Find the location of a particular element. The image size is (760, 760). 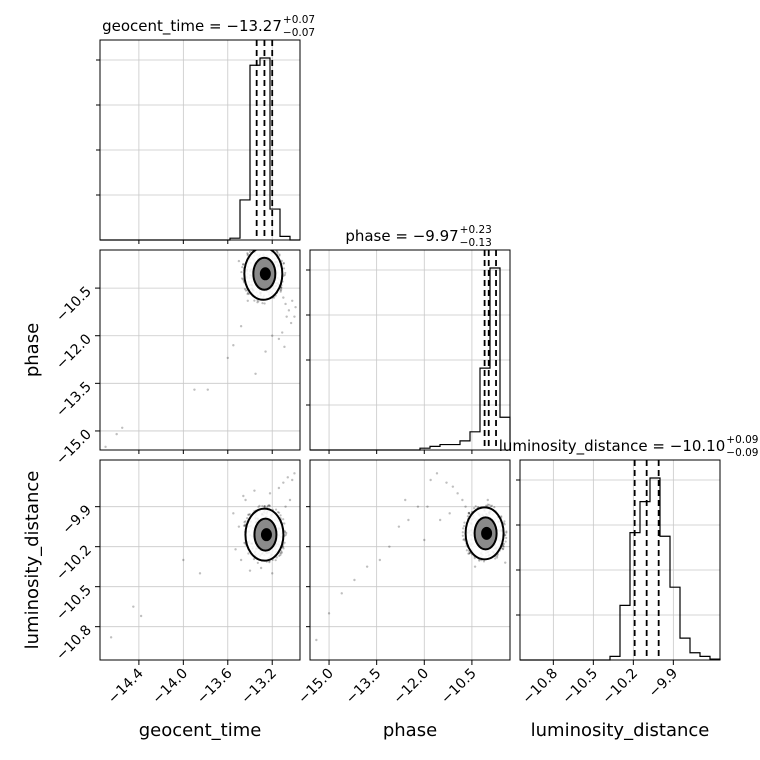

title-sup: +0.23 is located at coordinates (476, 230).